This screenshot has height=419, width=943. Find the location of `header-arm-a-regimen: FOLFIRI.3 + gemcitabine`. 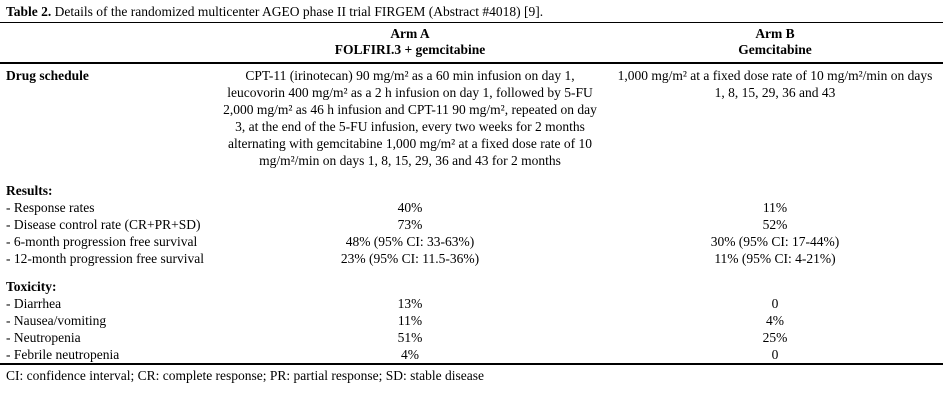

header-arm-a-regimen: FOLFIRI.3 + gemcitabine is located at coordinates (410, 49).